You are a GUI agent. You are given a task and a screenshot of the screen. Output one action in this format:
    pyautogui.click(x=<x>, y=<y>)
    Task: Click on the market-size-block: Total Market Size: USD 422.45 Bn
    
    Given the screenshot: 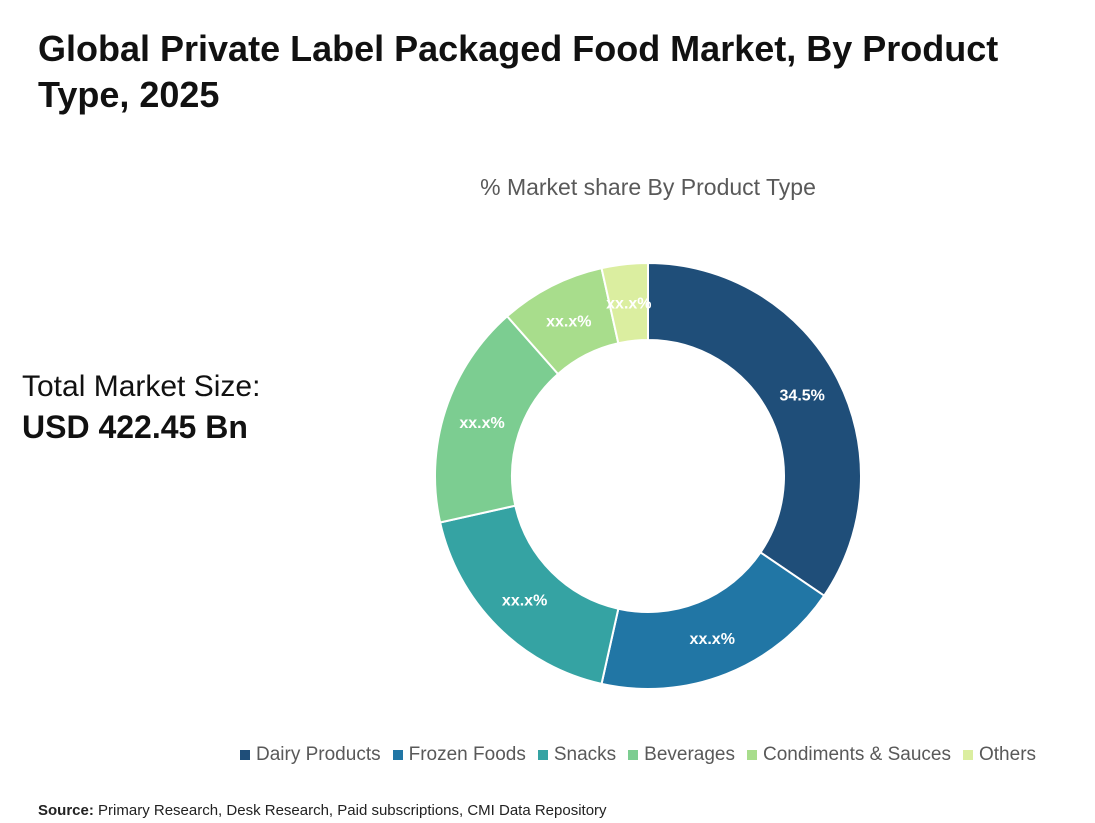 What is the action you would take?
    pyautogui.click(x=141, y=408)
    